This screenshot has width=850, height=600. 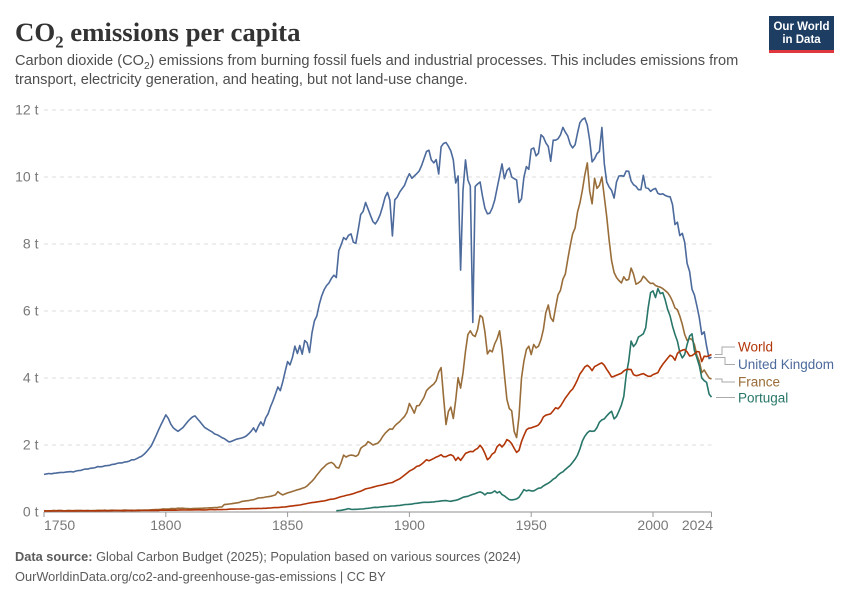 What do you see at coordinates (59, 525) in the screenshot?
I see `svg-text: 1750` at bounding box center [59, 525].